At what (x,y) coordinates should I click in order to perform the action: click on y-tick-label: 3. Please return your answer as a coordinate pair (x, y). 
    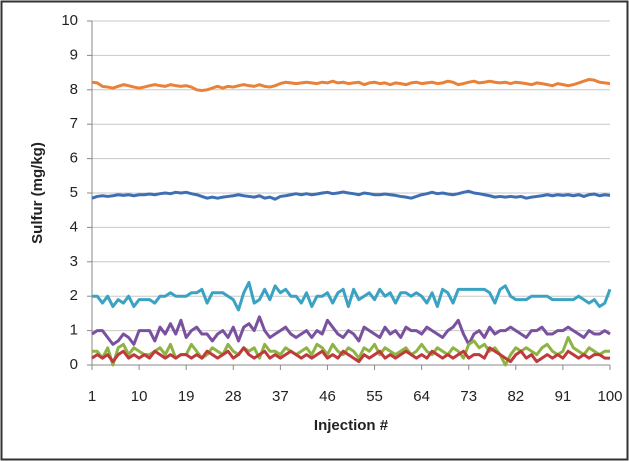
    Looking at the image, I should click on (74, 261).